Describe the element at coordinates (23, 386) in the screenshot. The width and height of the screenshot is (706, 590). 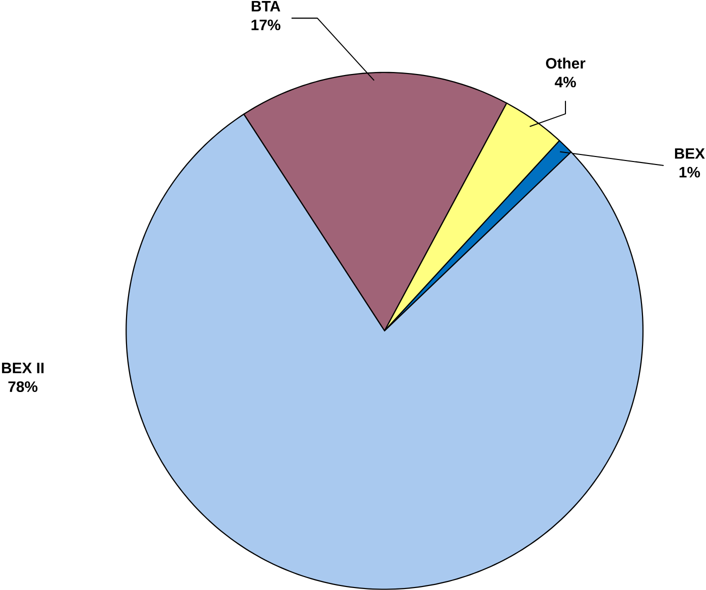
I see `data-label: 78%` at that location.